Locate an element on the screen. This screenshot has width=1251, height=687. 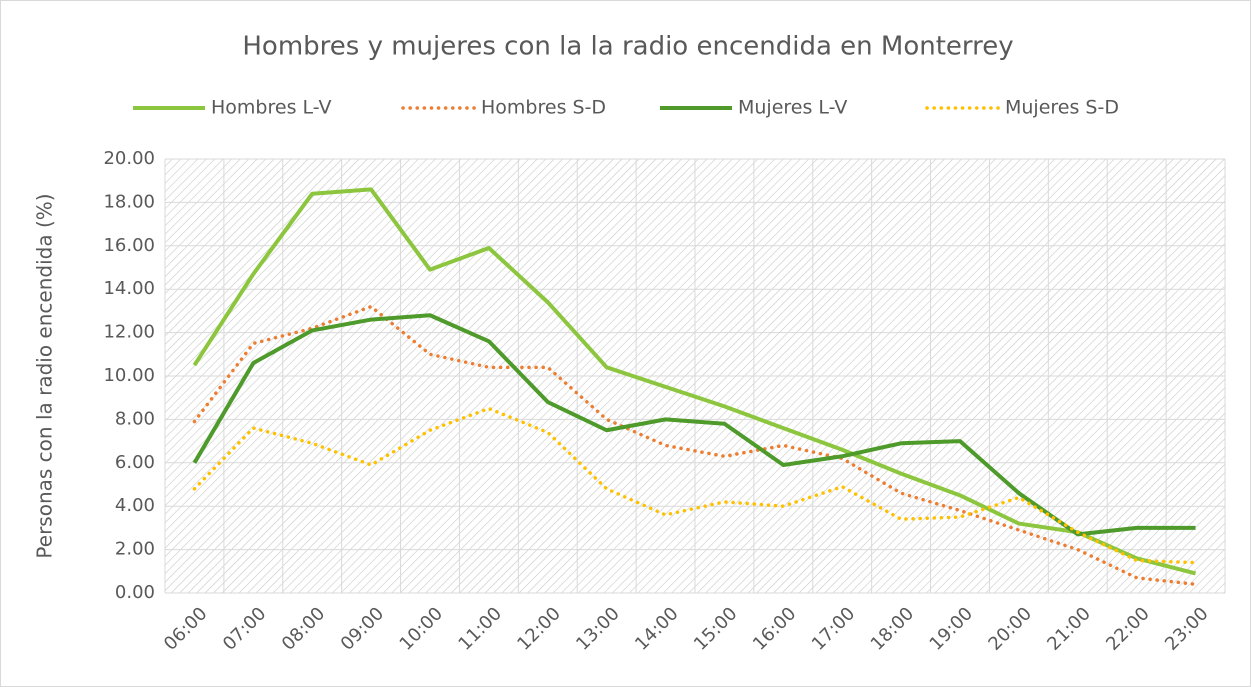
y-tick-label: 10.00 is located at coordinates (129, 375).